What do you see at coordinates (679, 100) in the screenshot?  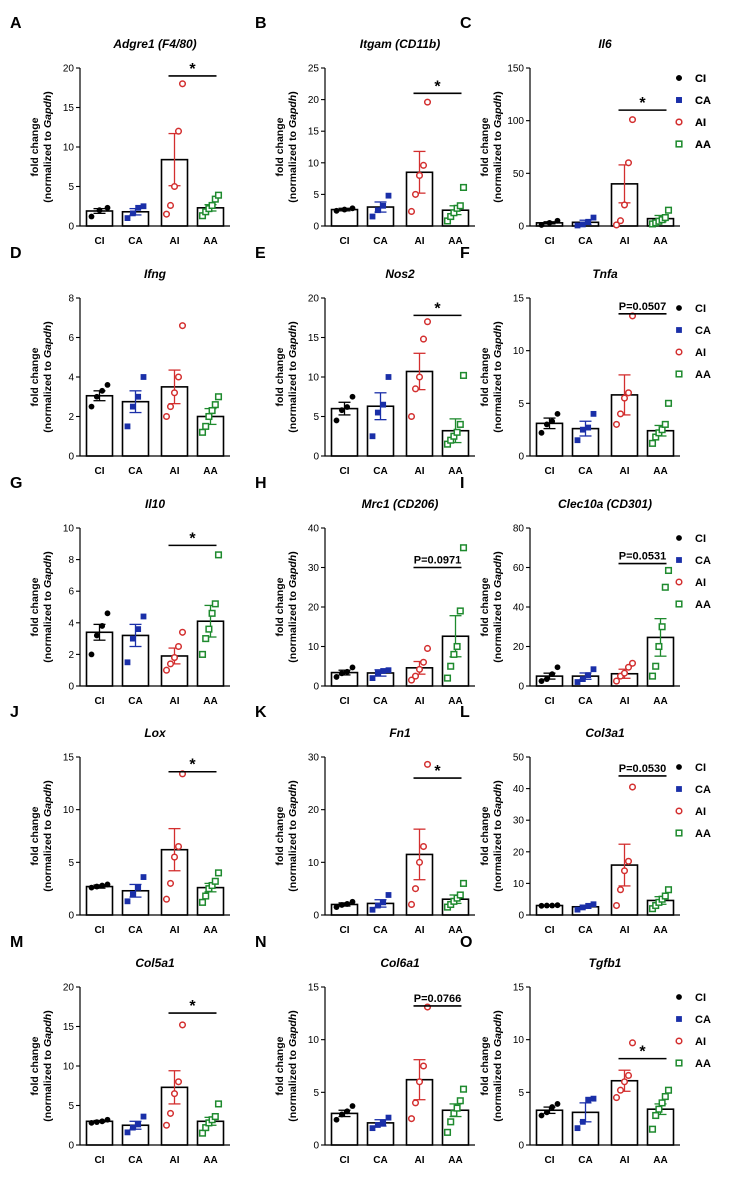 I see `legend-marker-ca` at bounding box center [679, 100].